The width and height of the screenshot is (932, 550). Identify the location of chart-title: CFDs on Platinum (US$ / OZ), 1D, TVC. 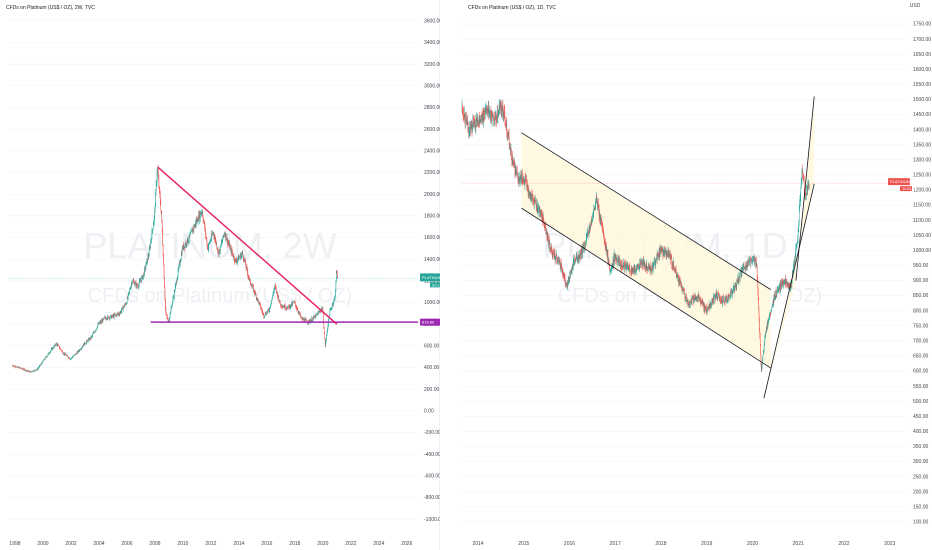
(512, 8).